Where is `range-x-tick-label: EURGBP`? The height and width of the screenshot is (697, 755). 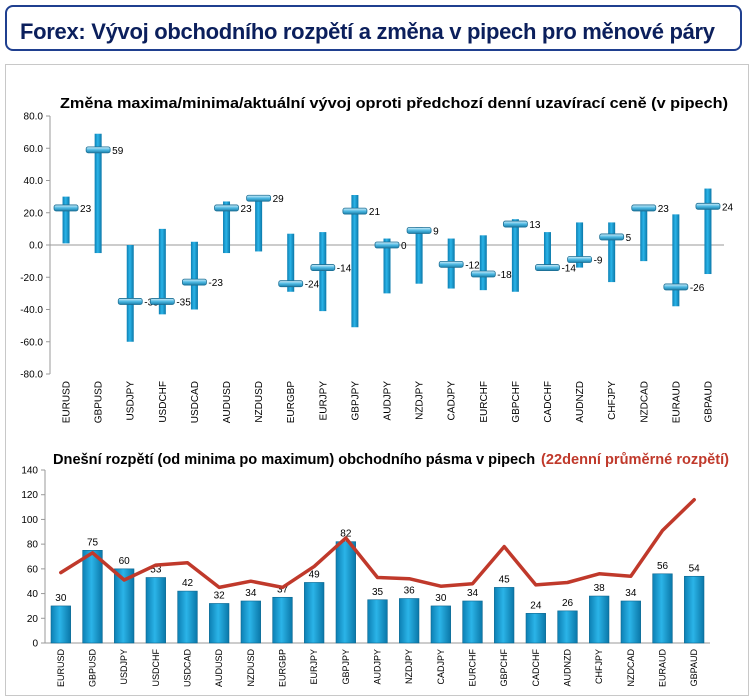 range-x-tick-label: EURGBP is located at coordinates (291, 402).